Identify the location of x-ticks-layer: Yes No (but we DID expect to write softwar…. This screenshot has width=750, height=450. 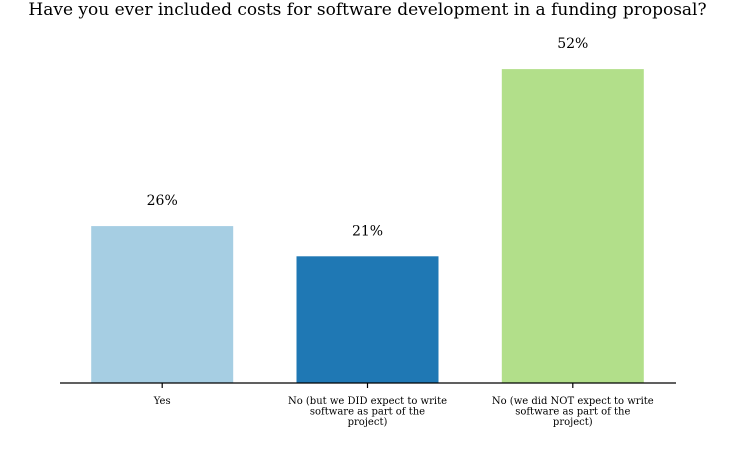
(403, 405).